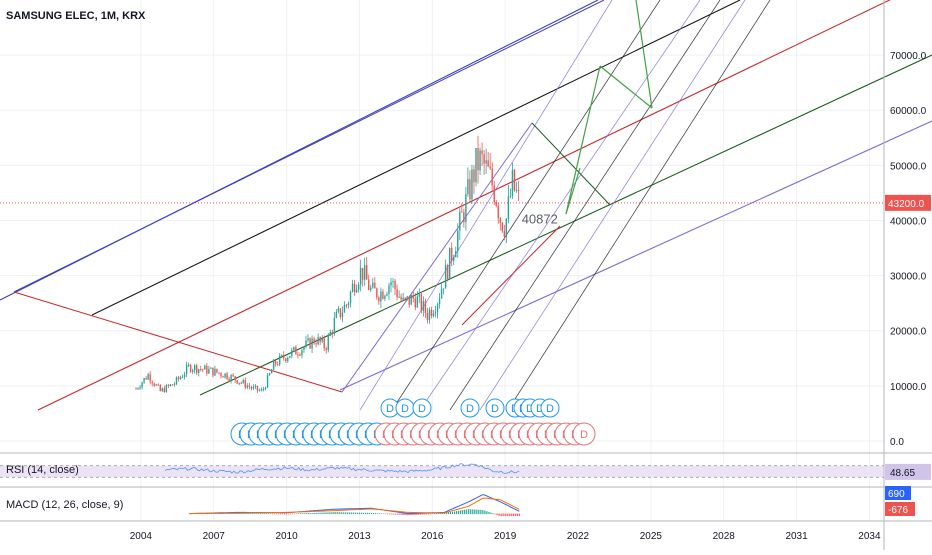  Describe the element at coordinates (898, 493) in the screenshot. I see `macd-value-badge` at that location.